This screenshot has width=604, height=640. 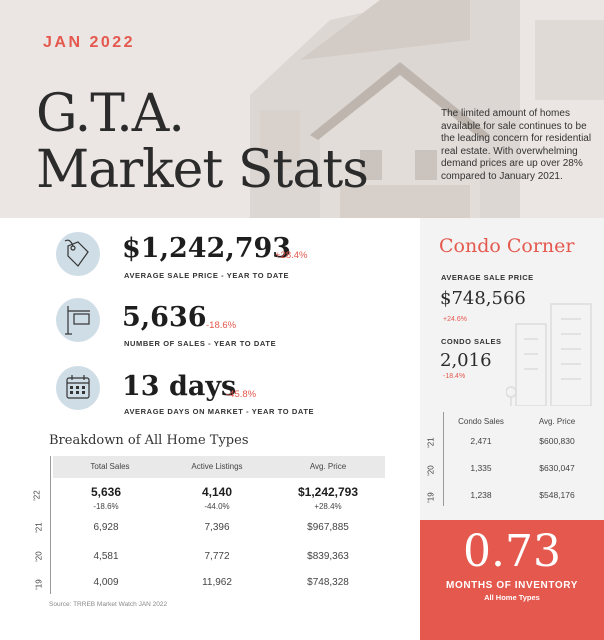 What do you see at coordinates (200, 343) in the screenshot?
I see `number-of-sales-label: NUMBER OF SALES - YEAR TO DATE` at bounding box center [200, 343].